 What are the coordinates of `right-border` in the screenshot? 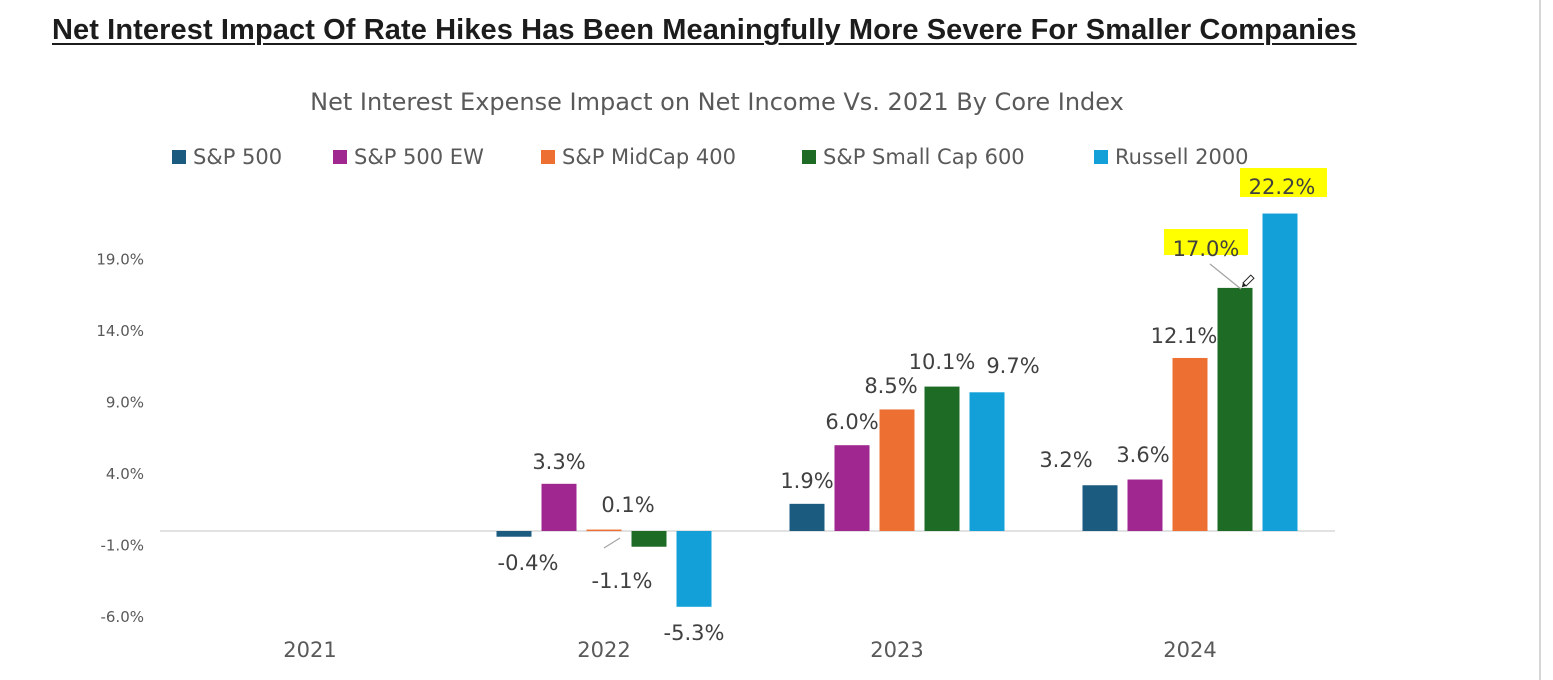 It's located at (1540, 340).